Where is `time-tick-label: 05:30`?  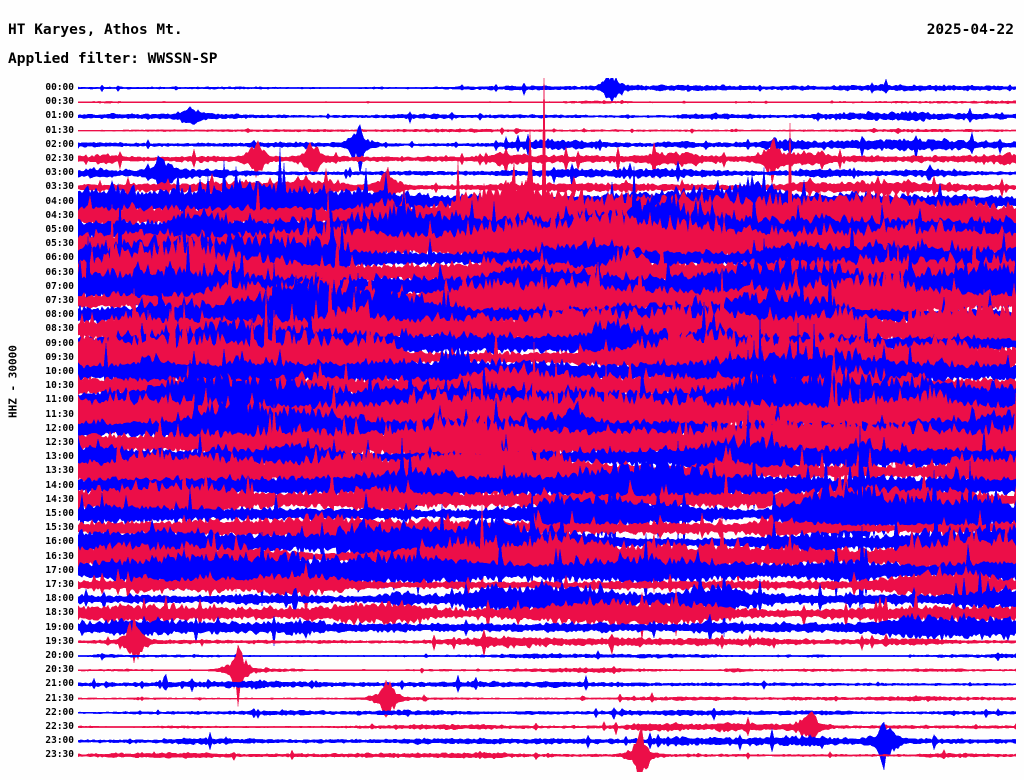
time-tick-label: 05:30 is located at coordinates (59, 244).